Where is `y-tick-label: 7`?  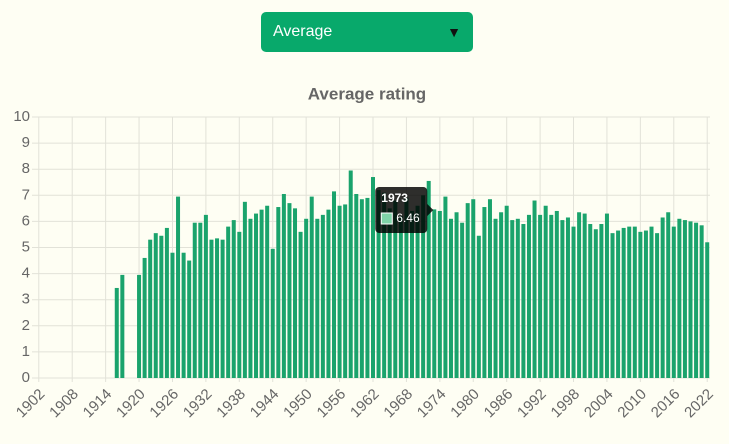 y-tick-label: 7 is located at coordinates (26, 194).